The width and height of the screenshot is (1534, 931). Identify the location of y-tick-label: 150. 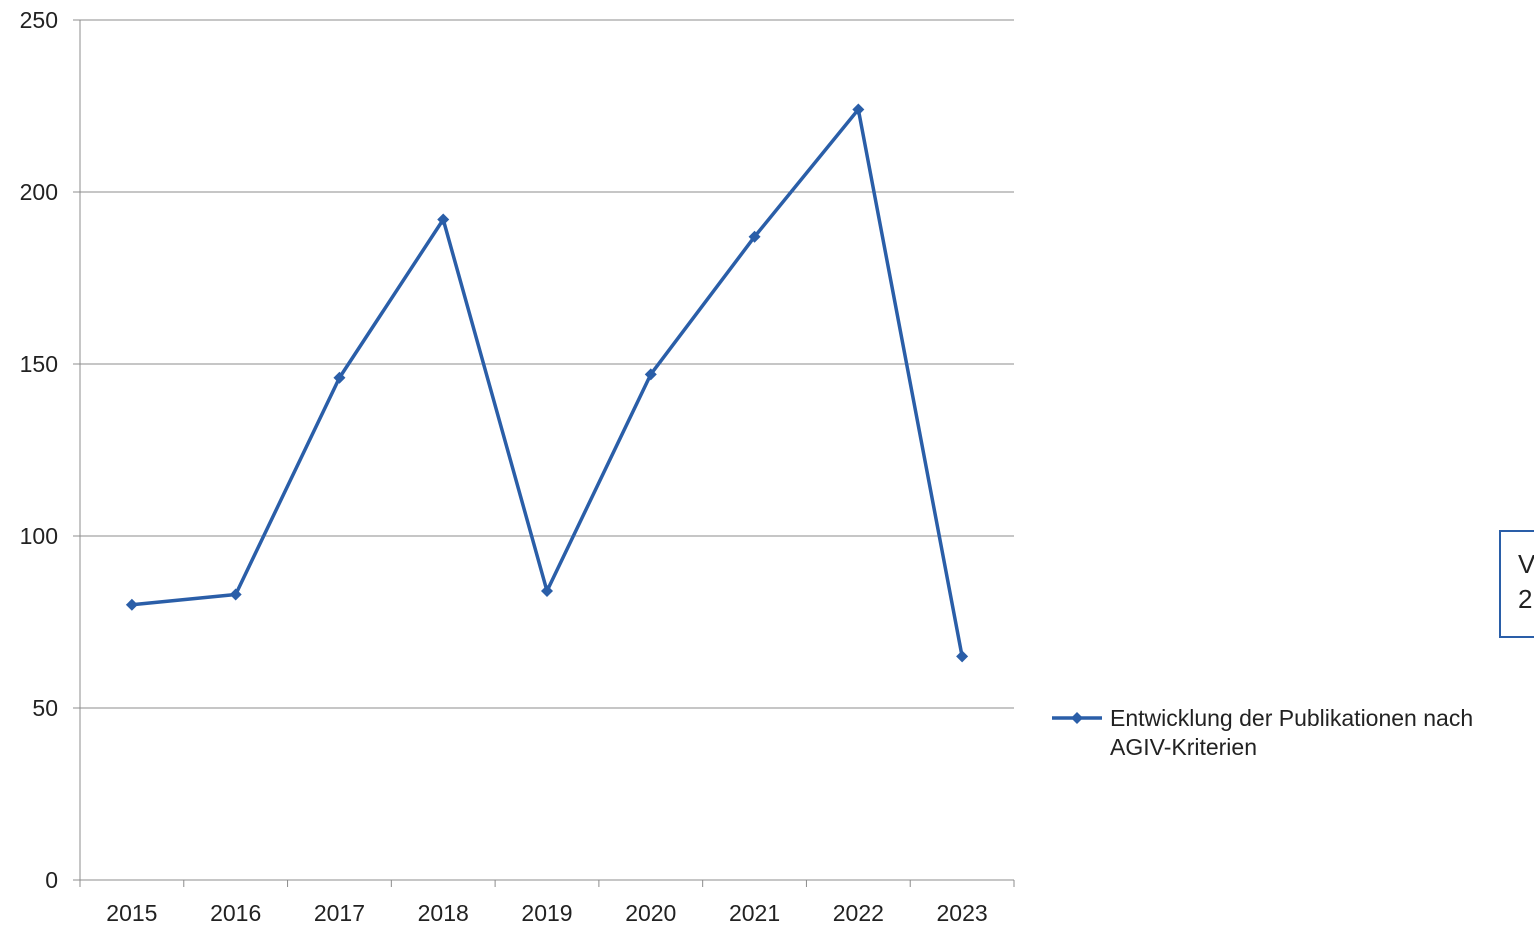
(39, 364).